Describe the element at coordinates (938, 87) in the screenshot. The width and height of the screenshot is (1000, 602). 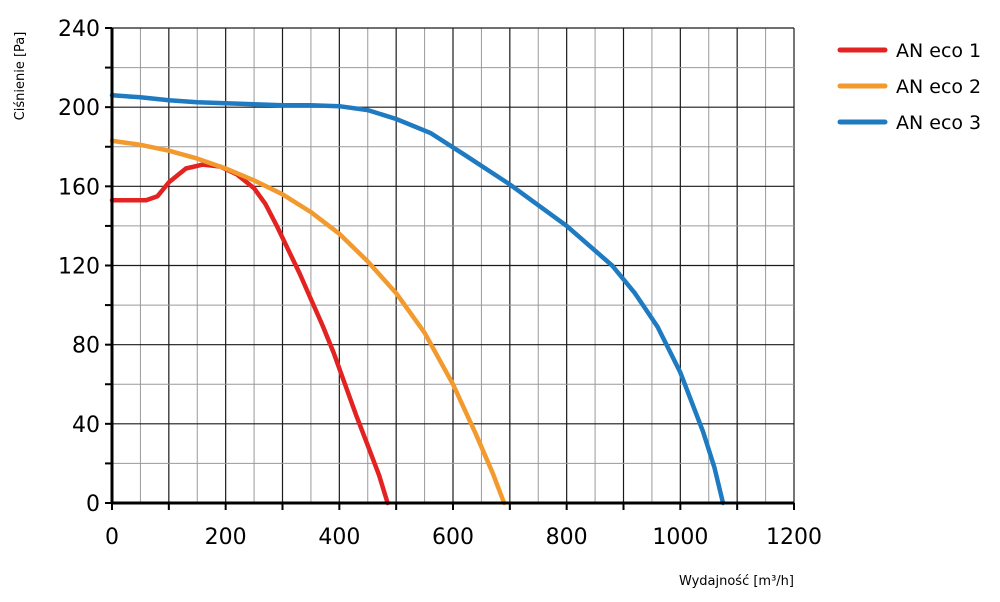
I see `legend-label: AN eco 2` at that location.